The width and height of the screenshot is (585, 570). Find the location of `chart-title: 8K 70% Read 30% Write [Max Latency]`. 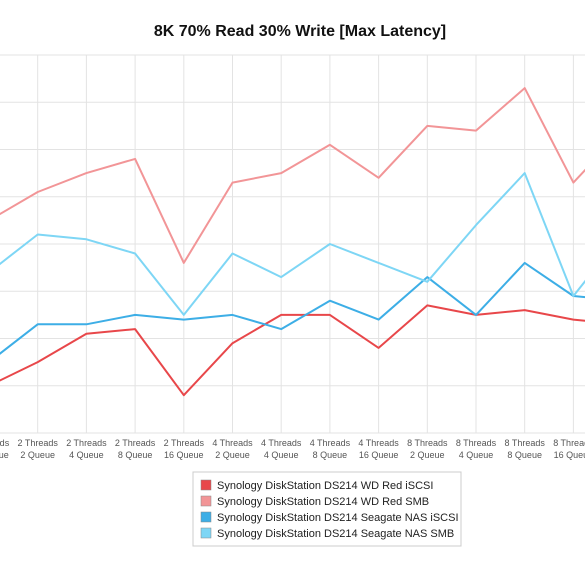

chart-title: 8K 70% Read 30% Write [Max Latency] is located at coordinates (300, 31).